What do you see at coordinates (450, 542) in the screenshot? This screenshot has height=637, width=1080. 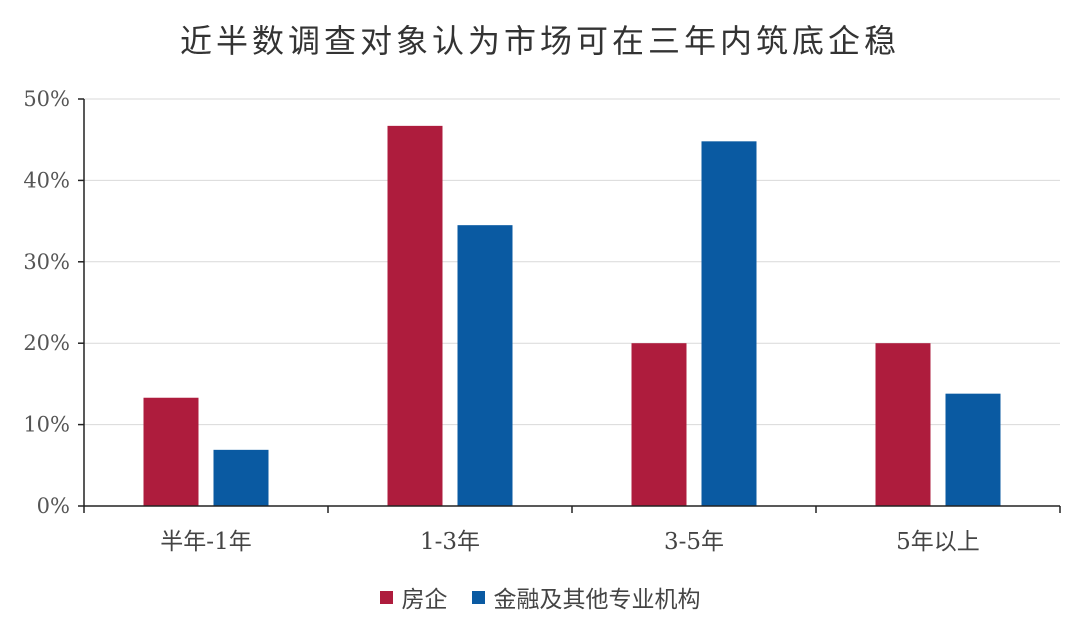 I see `x-category-label: 1-3年` at bounding box center [450, 542].